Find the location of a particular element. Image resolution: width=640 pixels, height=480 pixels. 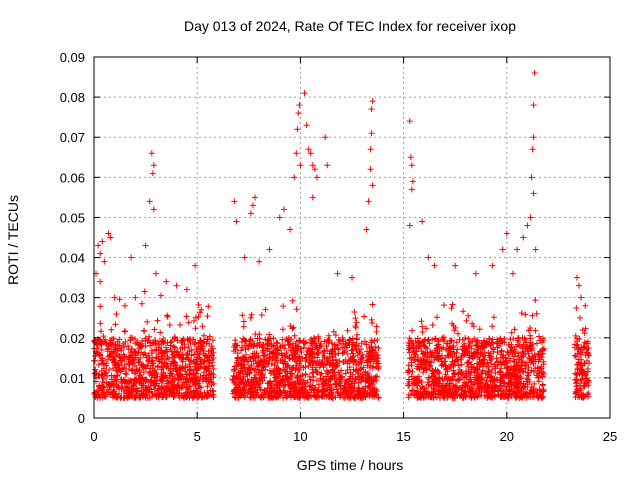

y-tick-label: 0 is located at coordinates (81, 418).